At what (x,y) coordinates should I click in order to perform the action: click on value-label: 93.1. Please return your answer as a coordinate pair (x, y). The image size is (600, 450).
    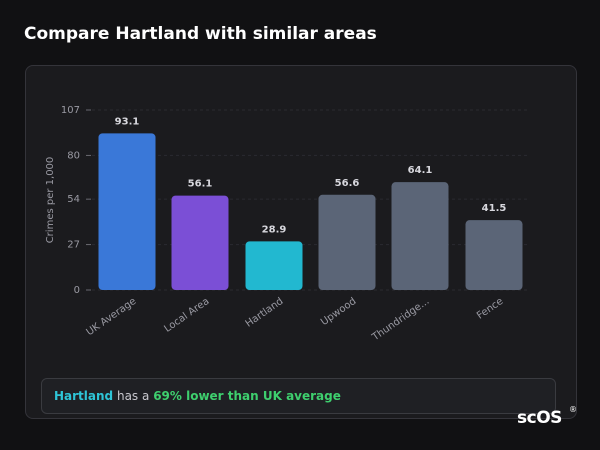
    Looking at the image, I should click on (127, 121).